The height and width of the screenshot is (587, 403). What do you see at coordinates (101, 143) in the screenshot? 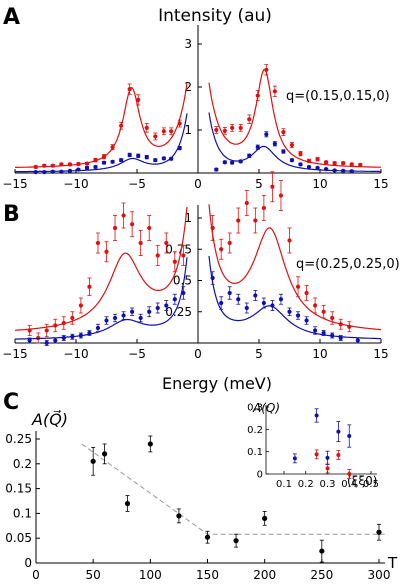
I see `blue-fit-curve-neg` at bounding box center [101, 143].